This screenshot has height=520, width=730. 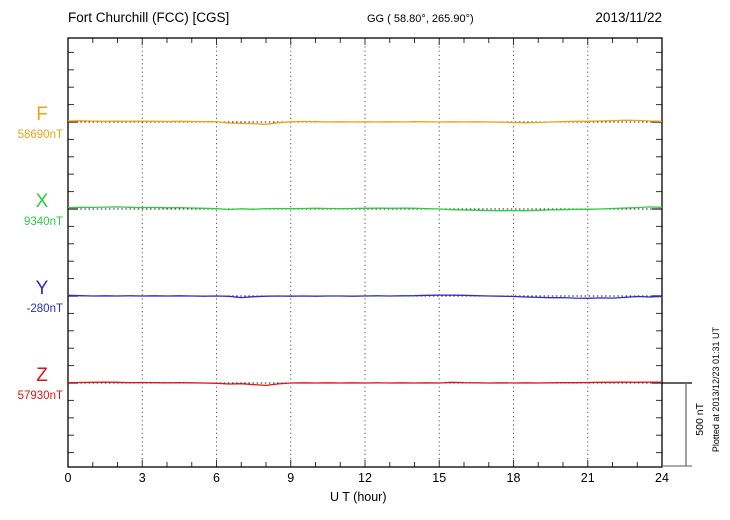 What do you see at coordinates (40, 396) in the screenshot?
I see `trace-reference-Z: 57930nT` at bounding box center [40, 396].